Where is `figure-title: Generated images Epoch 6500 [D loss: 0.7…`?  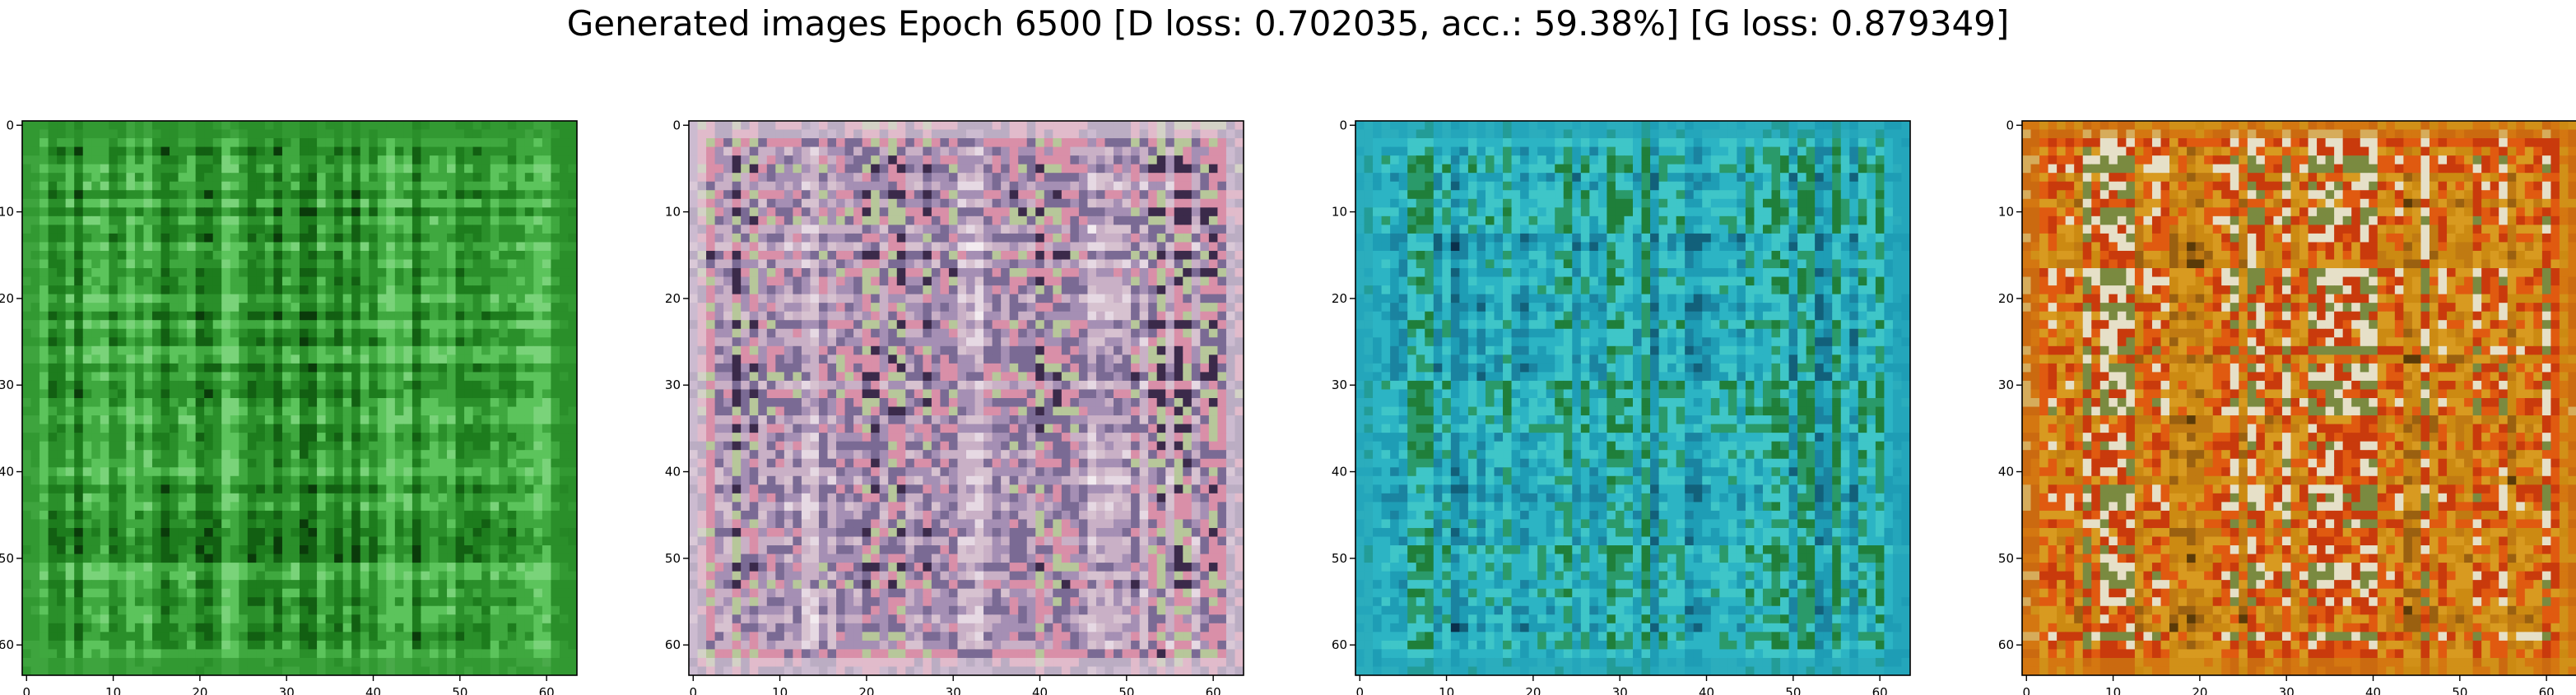
figure-title: Generated images Epoch 6500 [D loss: 0.7… is located at coordinates (1288, 23).